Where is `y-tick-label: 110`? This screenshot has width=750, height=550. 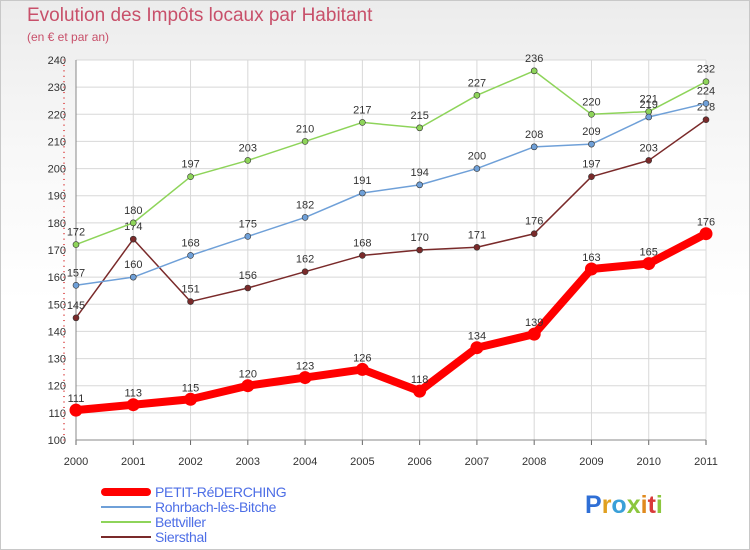 y-tick-label: 110 is located at coordinates (57, 414).